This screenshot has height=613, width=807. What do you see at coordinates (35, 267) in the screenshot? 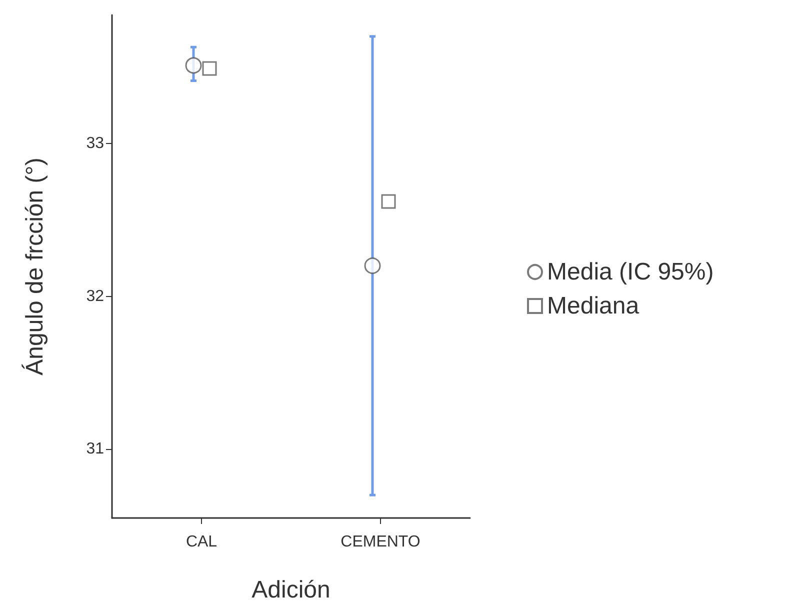
I see `y-axis-title: Ángulo de frcción (°)` at bounding box center [35, 267].